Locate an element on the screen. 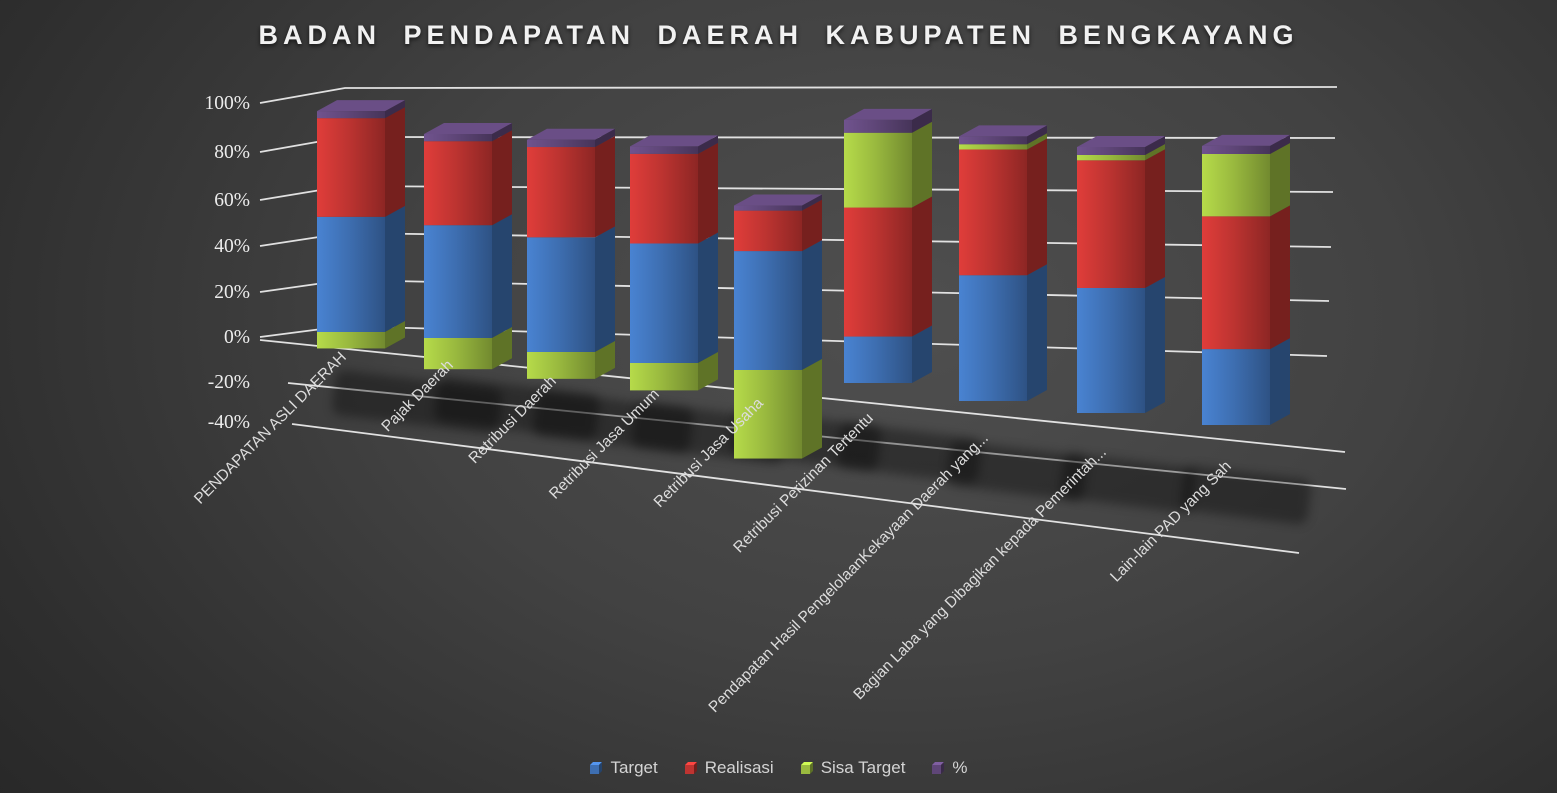 The height and width of the screenshot is (793, 1557). bar-1-segment-realisasi is located at coordinates (351, 167).